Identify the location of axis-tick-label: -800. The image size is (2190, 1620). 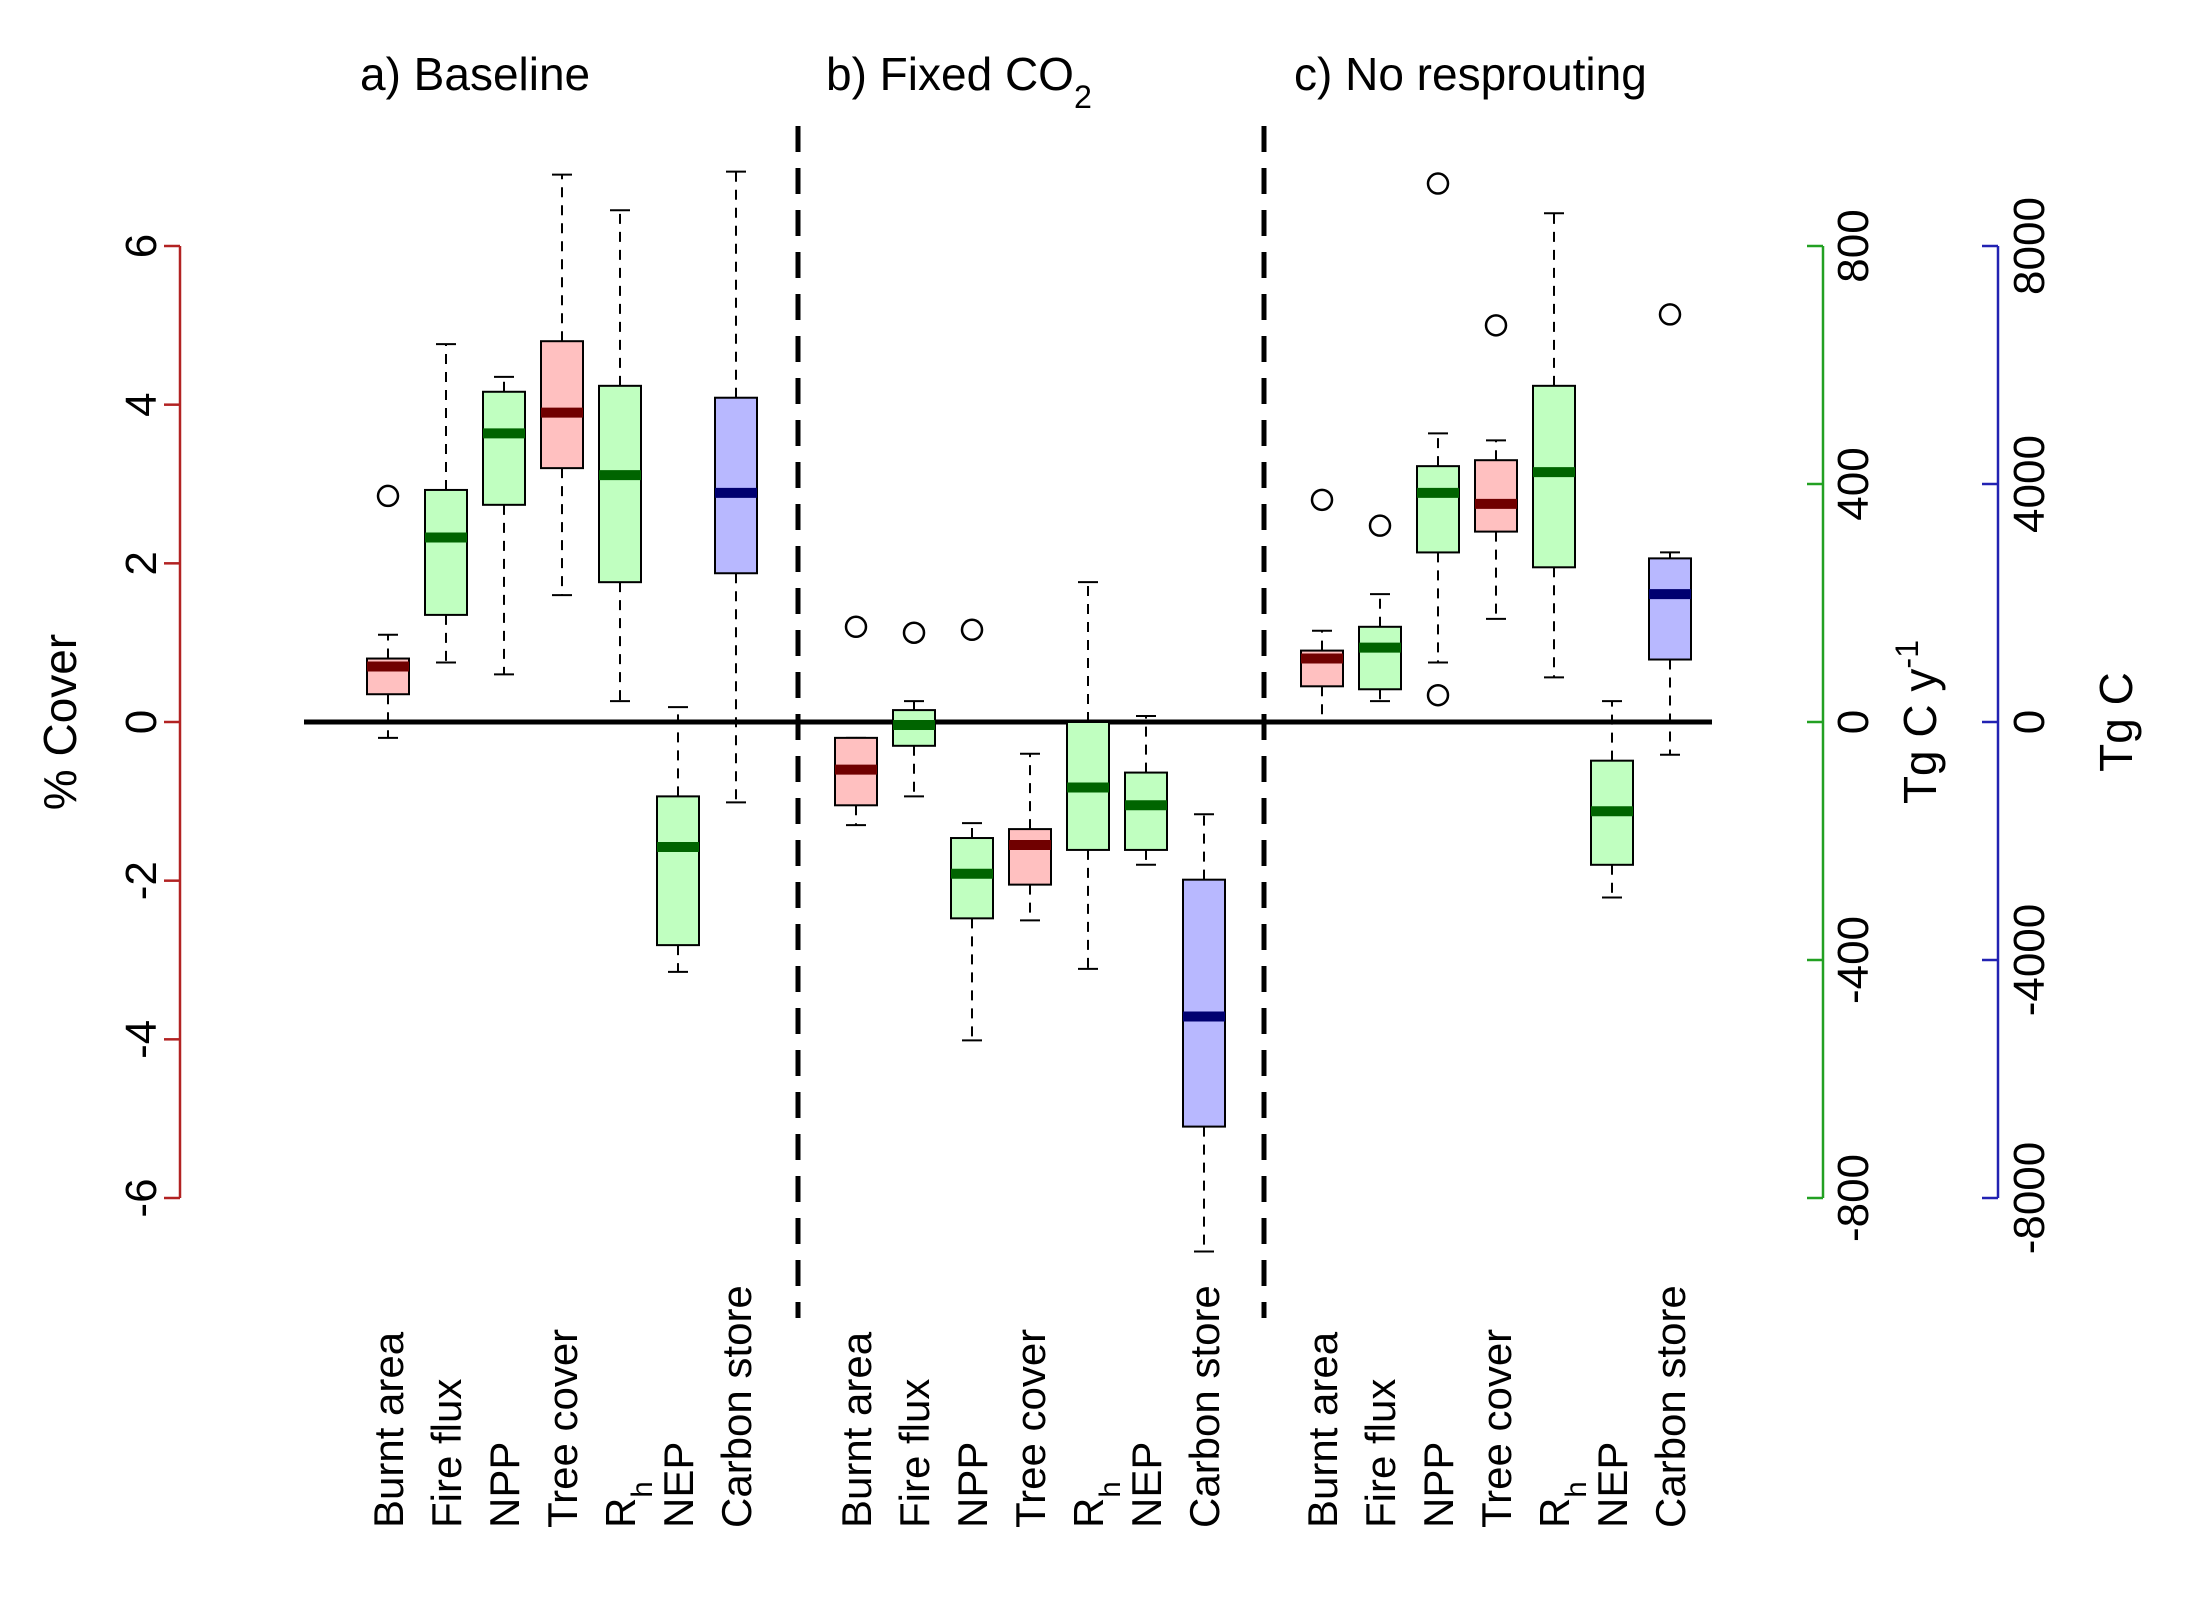
(1853, 1198).